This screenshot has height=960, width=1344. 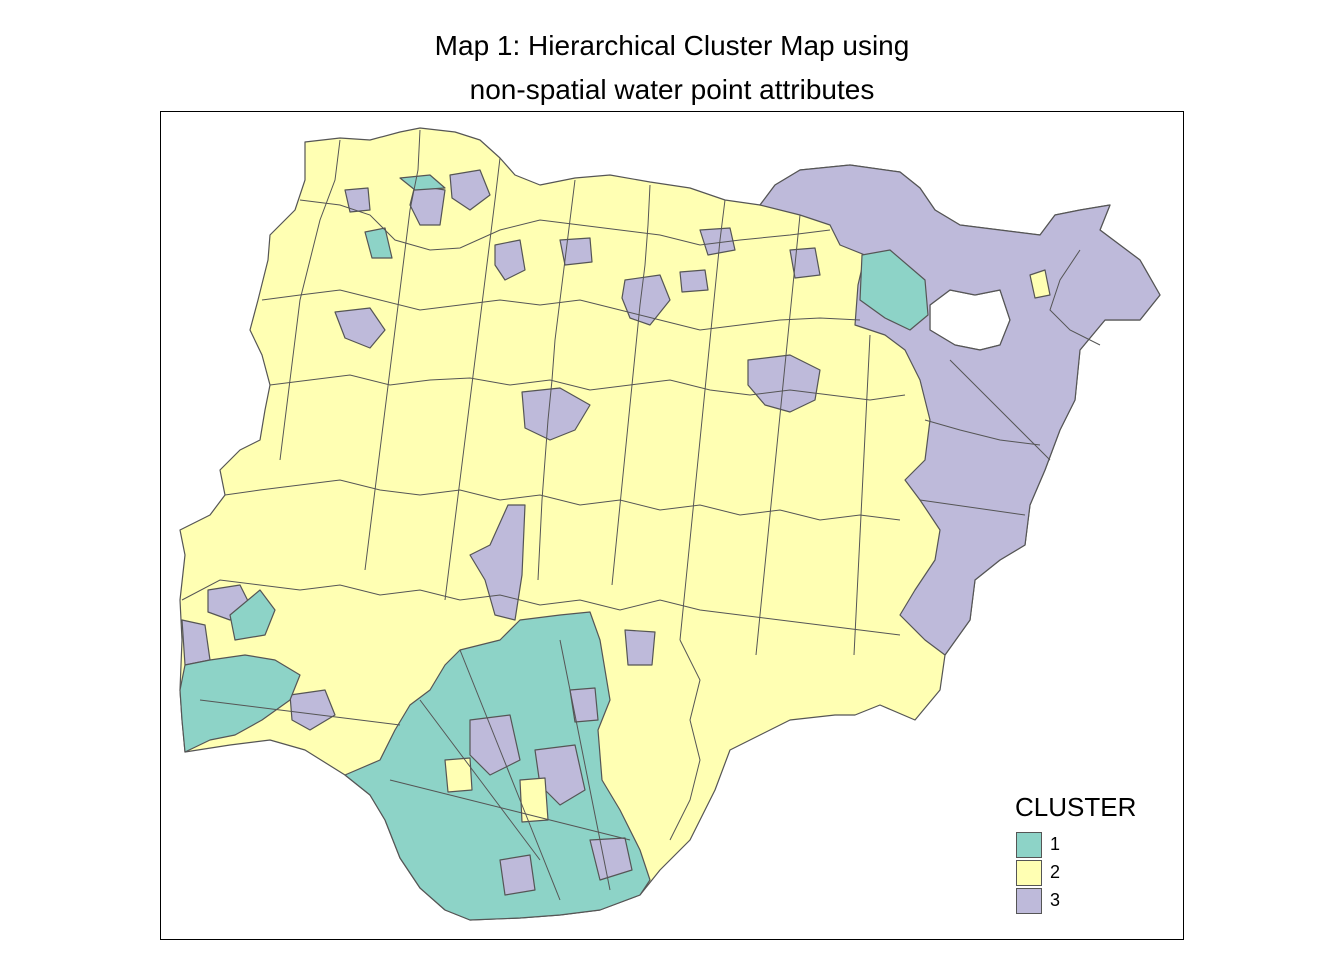 What do you see at coordinates (1075, 807) in the screenshot?
I see `legend-title: CLUSTER` at bounding box center [1075, 807].